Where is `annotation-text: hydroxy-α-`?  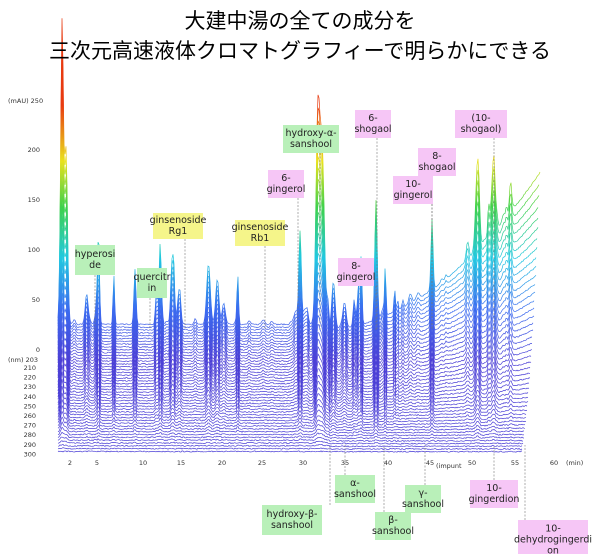 annotation-text: hydroxy-α- is located at coordinates (310, 133).